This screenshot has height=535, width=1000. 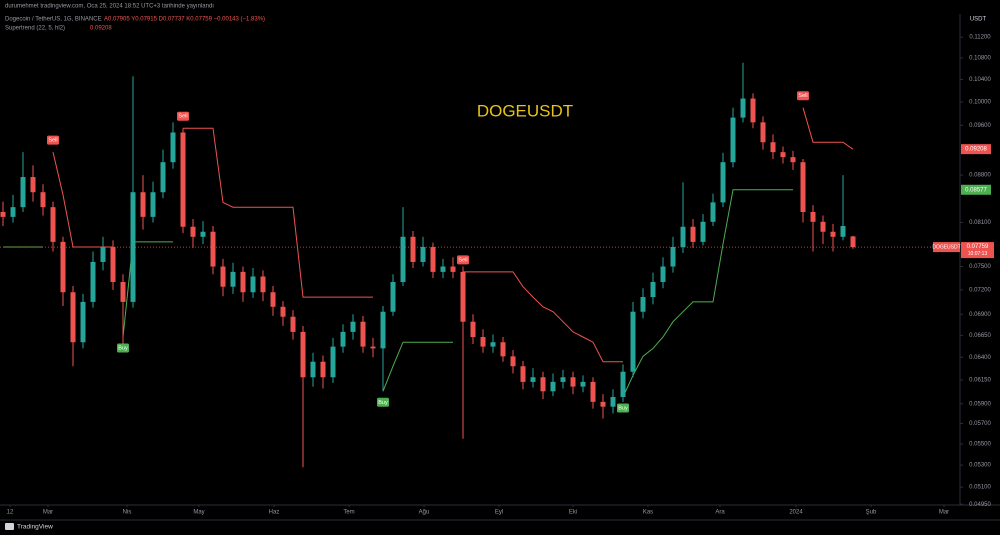 I want to click on y-tick-label: 0.10400, so click(x=980, y=80).